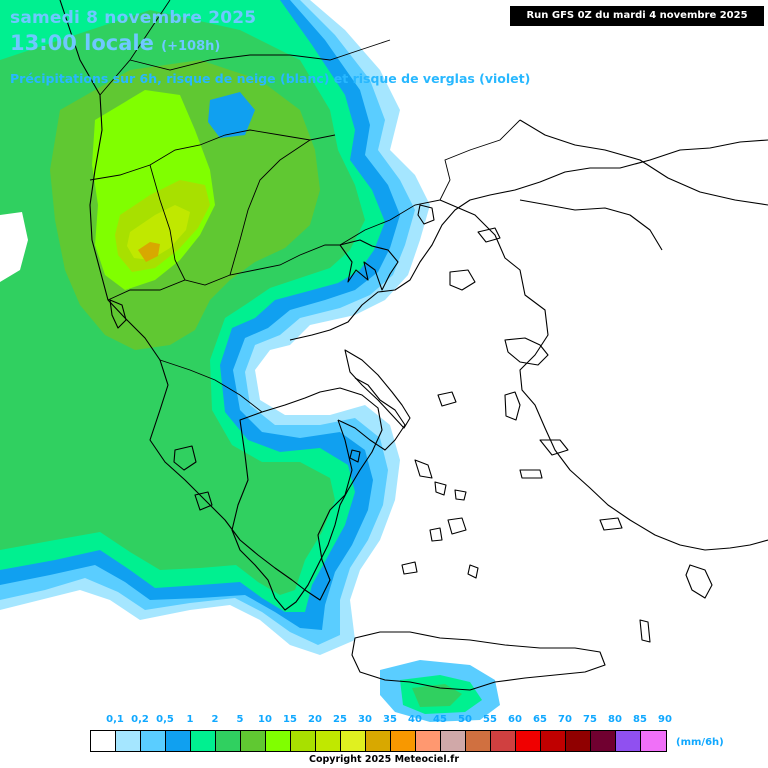 Image resolution: width=768 pixels, height=768 pixels. What do you see at coordinates (240, 719) in the screenshot?
I see `legend-label: 5` at bounding box center [240, 719].